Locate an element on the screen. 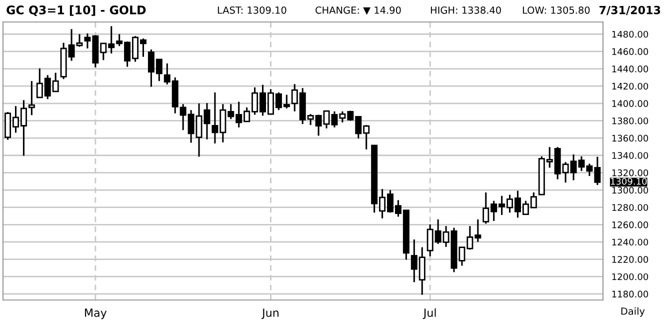  x-tick-label: Jul is located at coordinates (429, 313).